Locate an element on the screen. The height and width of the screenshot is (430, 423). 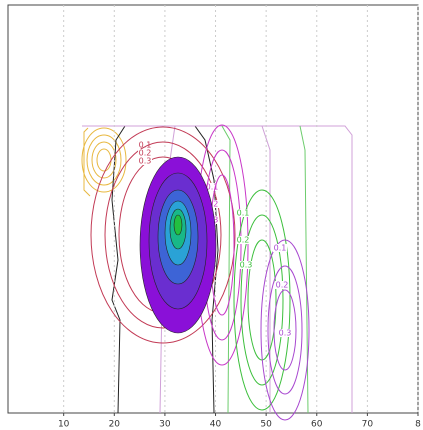
x-tick-label: 20 is located at coordinates (115, 425).